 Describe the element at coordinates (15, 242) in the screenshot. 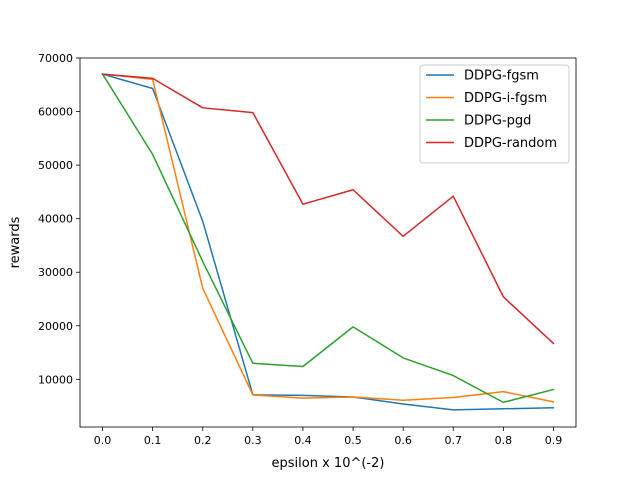

I see `y-axis-label: rewards` at that location.